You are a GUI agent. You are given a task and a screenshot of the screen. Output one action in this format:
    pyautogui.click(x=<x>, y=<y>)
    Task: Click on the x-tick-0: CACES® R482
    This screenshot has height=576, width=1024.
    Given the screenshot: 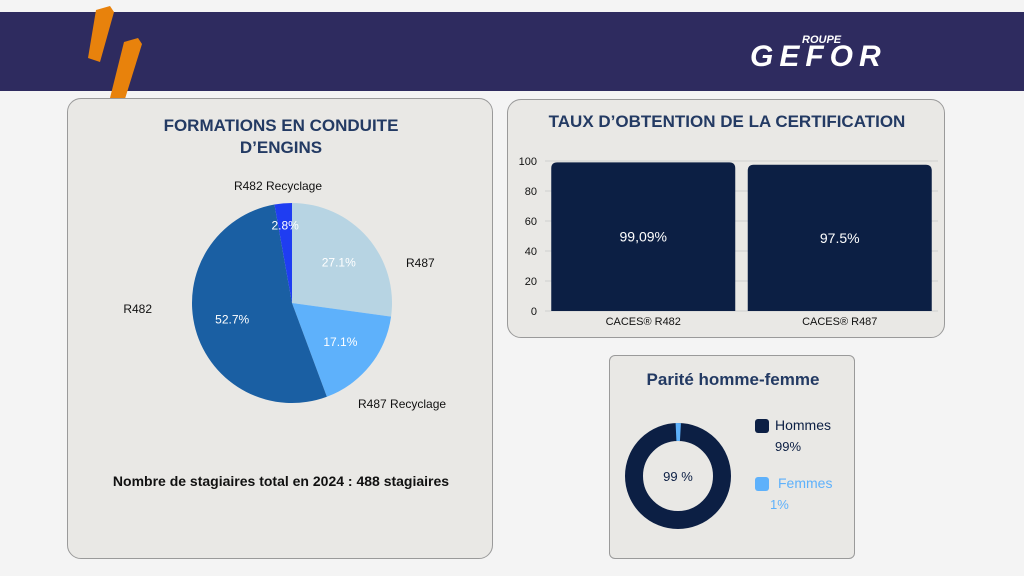 What is the action you would take?
    pyautogui.click(x=643, y=322)
    